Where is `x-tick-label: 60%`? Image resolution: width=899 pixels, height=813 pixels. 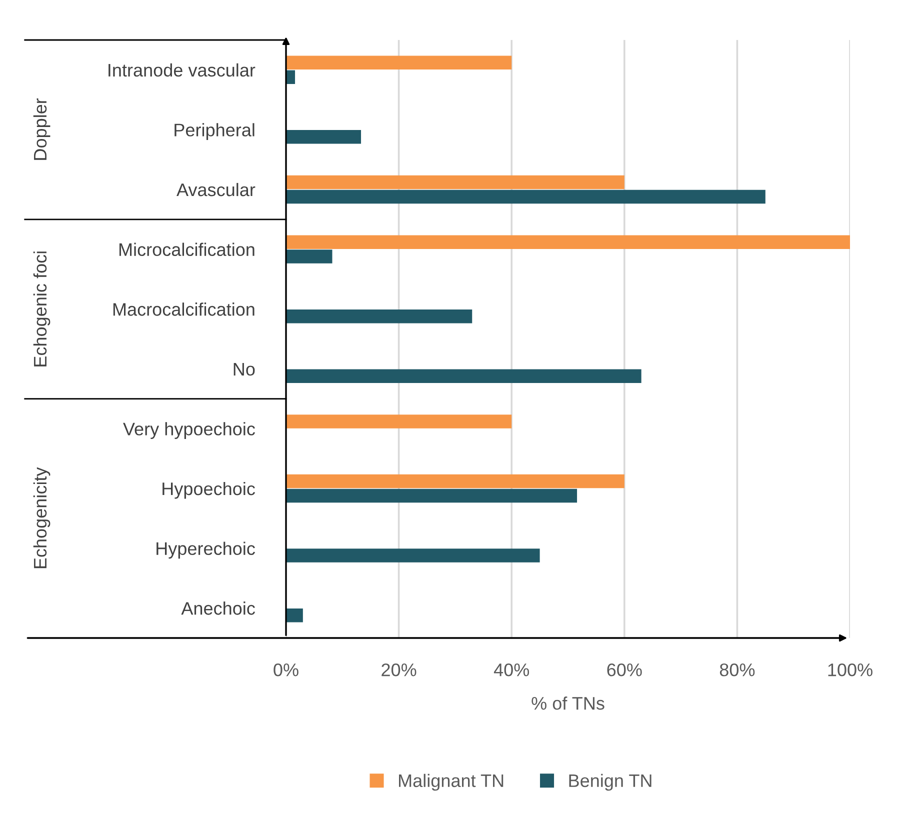 x-tick-label: 60% is located at coordinates (624, 669).